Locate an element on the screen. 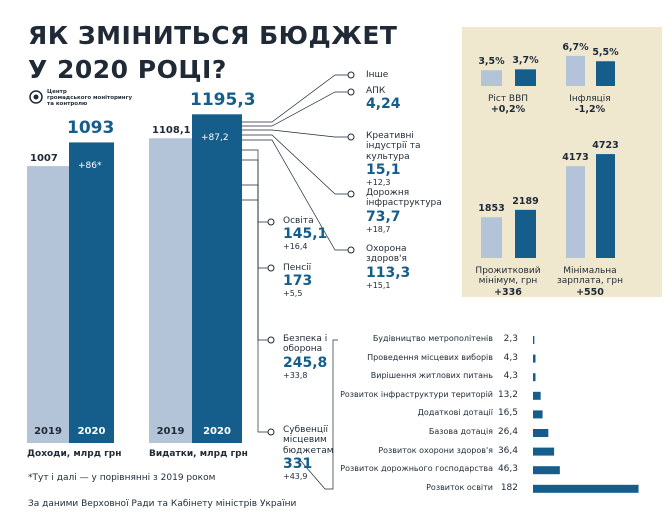 Image resolution: width=665 pixels, height=532 pixels. change-label: +86* is located at coordinates (90, 166).